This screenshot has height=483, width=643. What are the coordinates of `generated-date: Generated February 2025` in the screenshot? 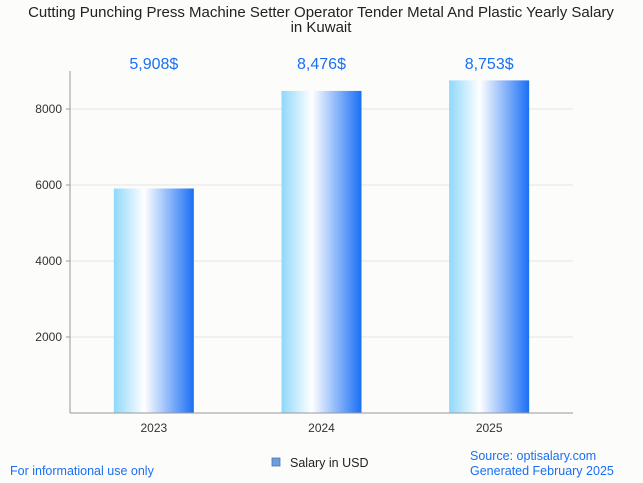 It's located at (542, 471).